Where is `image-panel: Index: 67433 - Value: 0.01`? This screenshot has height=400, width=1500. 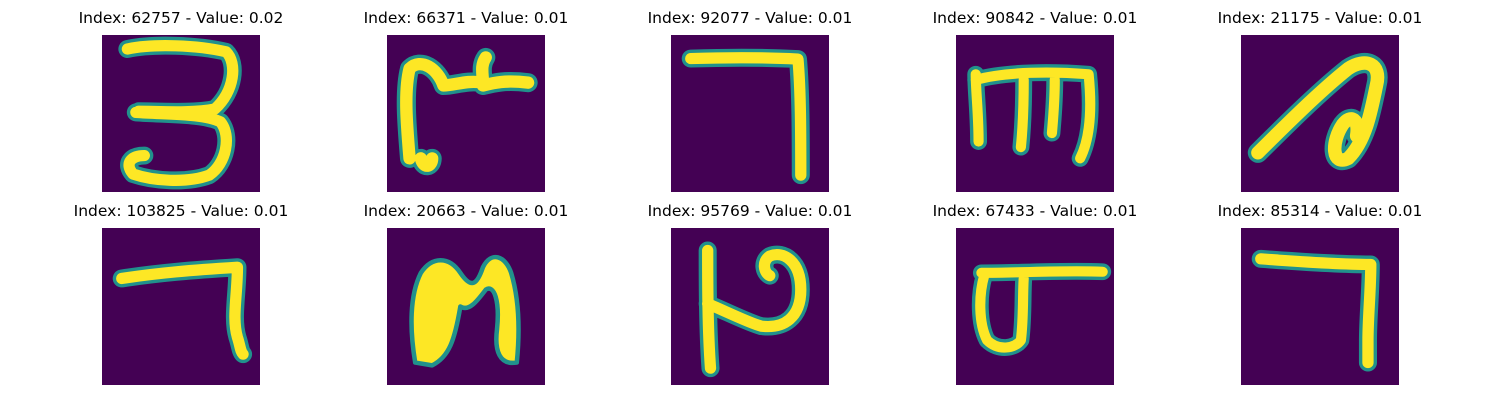 image-panel: Index: 67433 - Value: 0.01 is located at coordinates (1035, 296).